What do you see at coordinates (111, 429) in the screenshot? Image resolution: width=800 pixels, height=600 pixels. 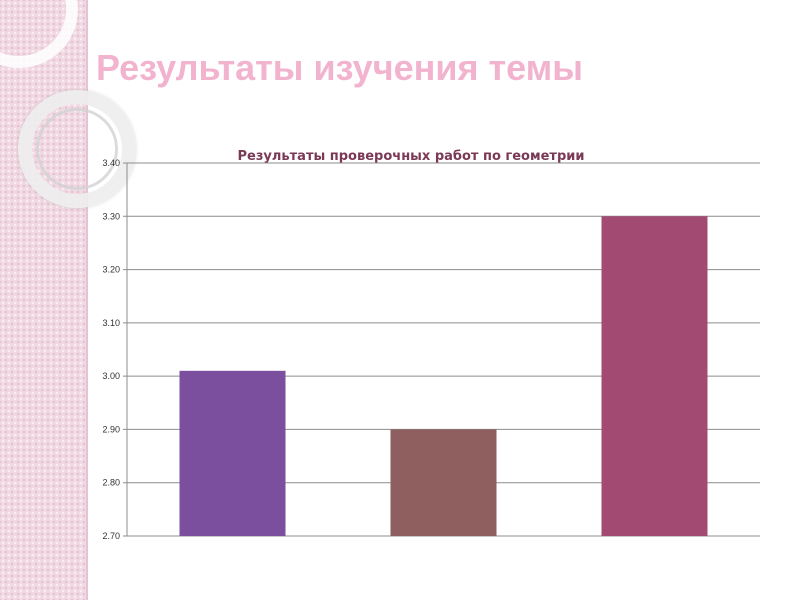 I see `y-tick-label: 2.90` at bounding box center [111, 429].